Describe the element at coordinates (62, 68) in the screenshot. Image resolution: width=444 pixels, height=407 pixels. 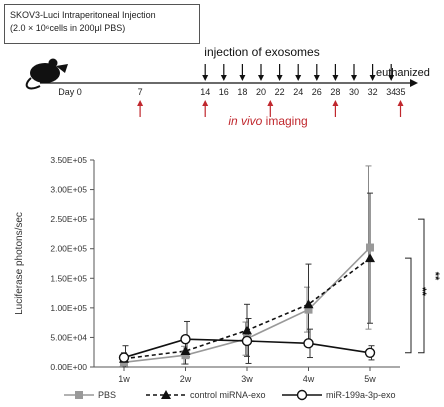
I see `mouse-head` at that location.